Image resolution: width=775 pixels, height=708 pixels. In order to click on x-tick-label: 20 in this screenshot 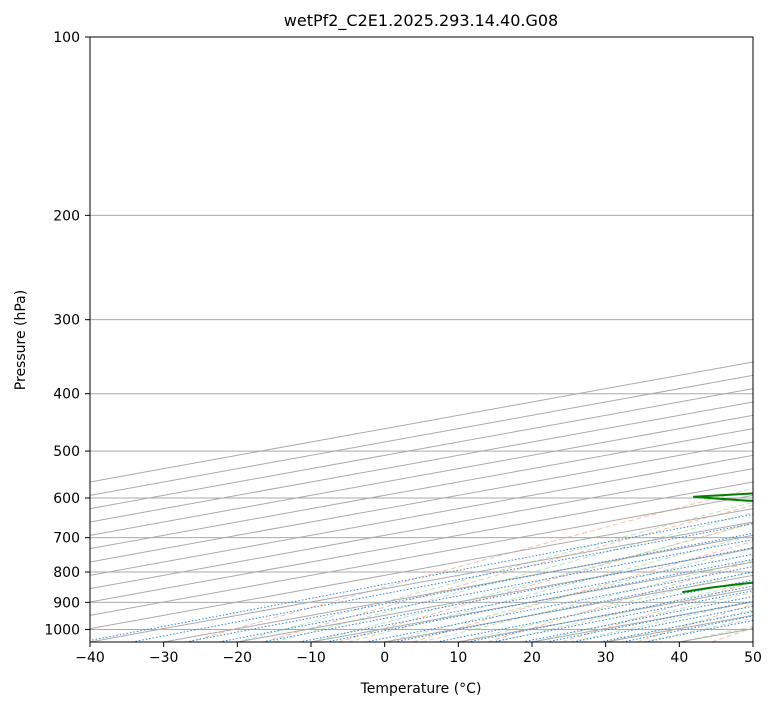, I will do `click(532, 658)`.